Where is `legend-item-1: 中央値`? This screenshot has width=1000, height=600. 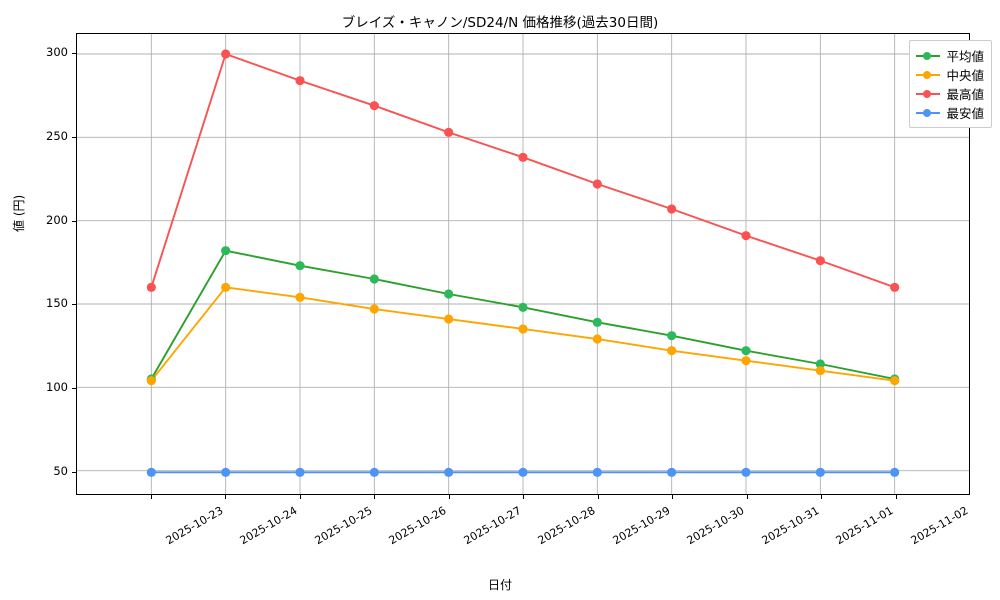 legend-item-1: 中央値 is located at coordinates (950, 74).